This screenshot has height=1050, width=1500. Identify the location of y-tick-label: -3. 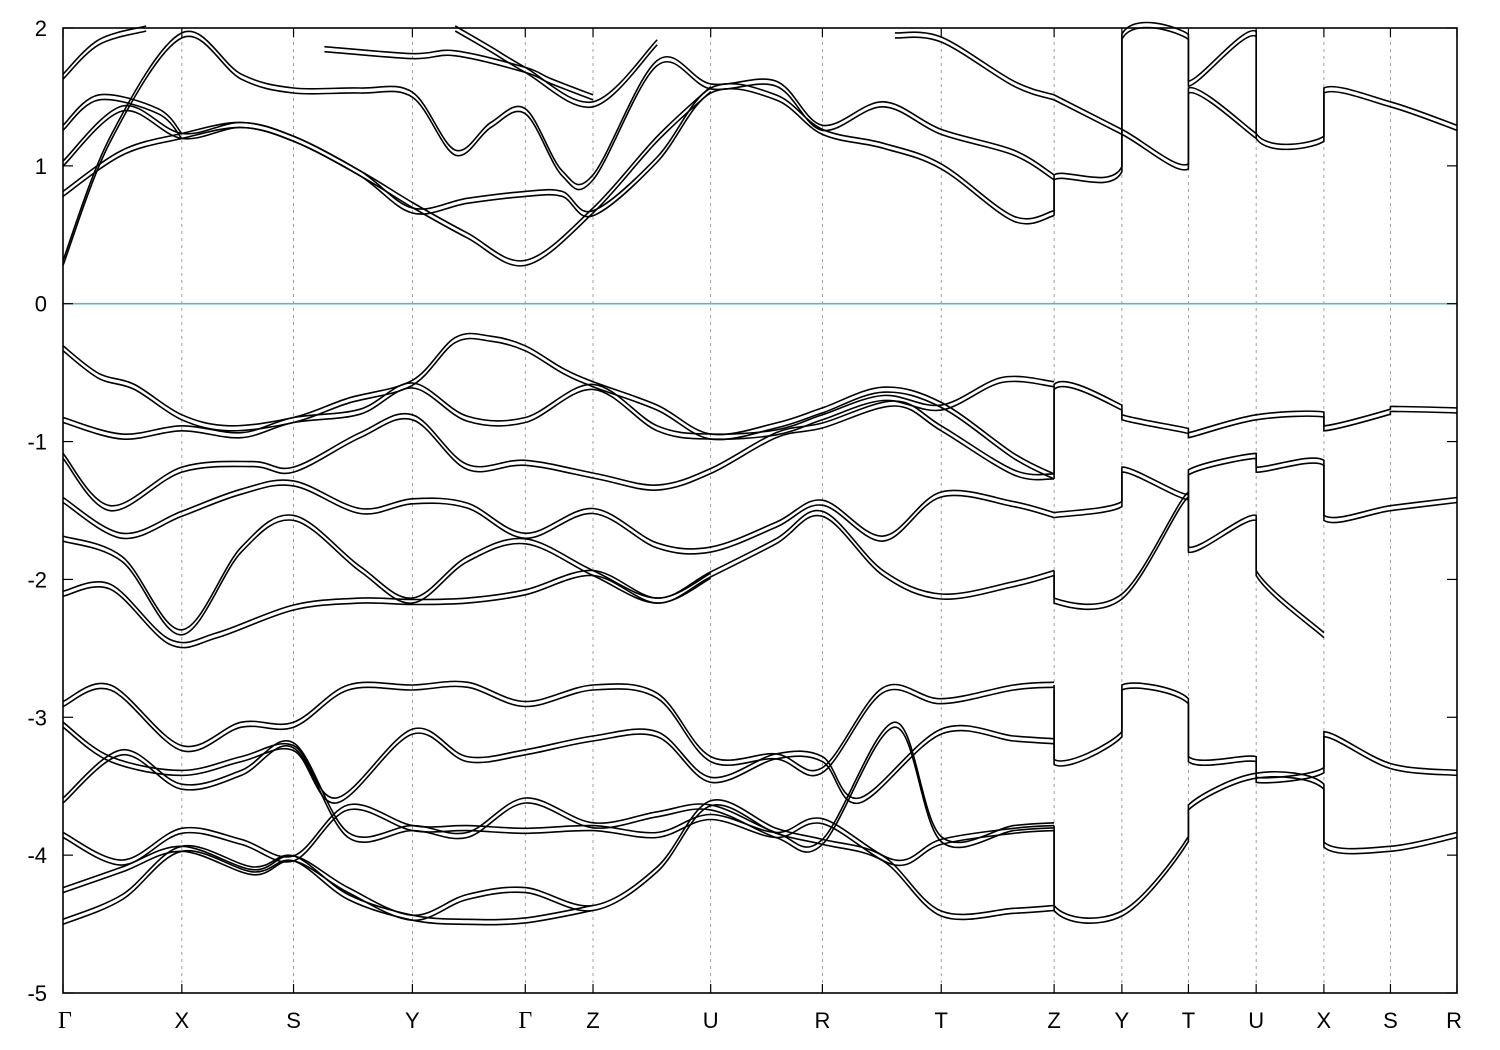
(37, 717).